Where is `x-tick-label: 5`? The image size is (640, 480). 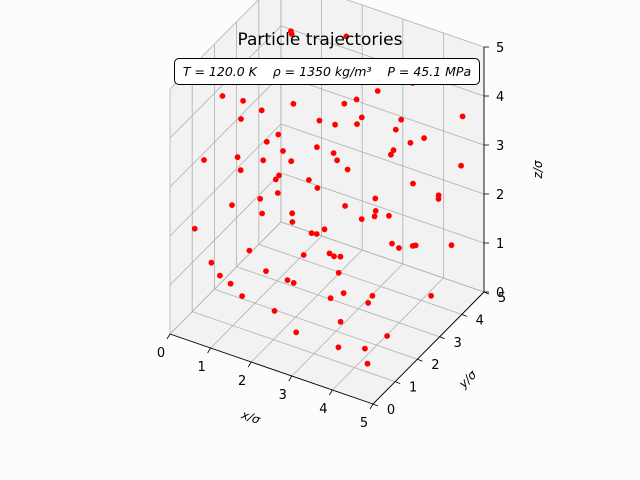
x-tick-label: 5 is located at coordinates (364, 423).